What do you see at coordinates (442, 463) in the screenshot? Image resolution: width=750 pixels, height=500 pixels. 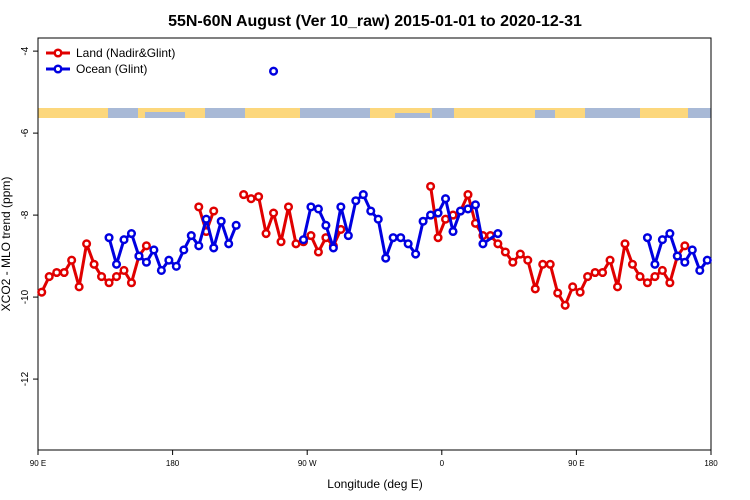 I see `x-tick-label: 0` at bounding box center [442, 463].